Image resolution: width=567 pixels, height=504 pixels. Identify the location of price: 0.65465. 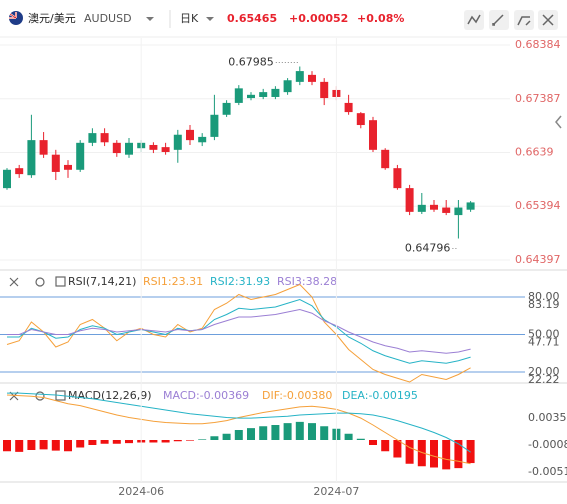
(252, 18).